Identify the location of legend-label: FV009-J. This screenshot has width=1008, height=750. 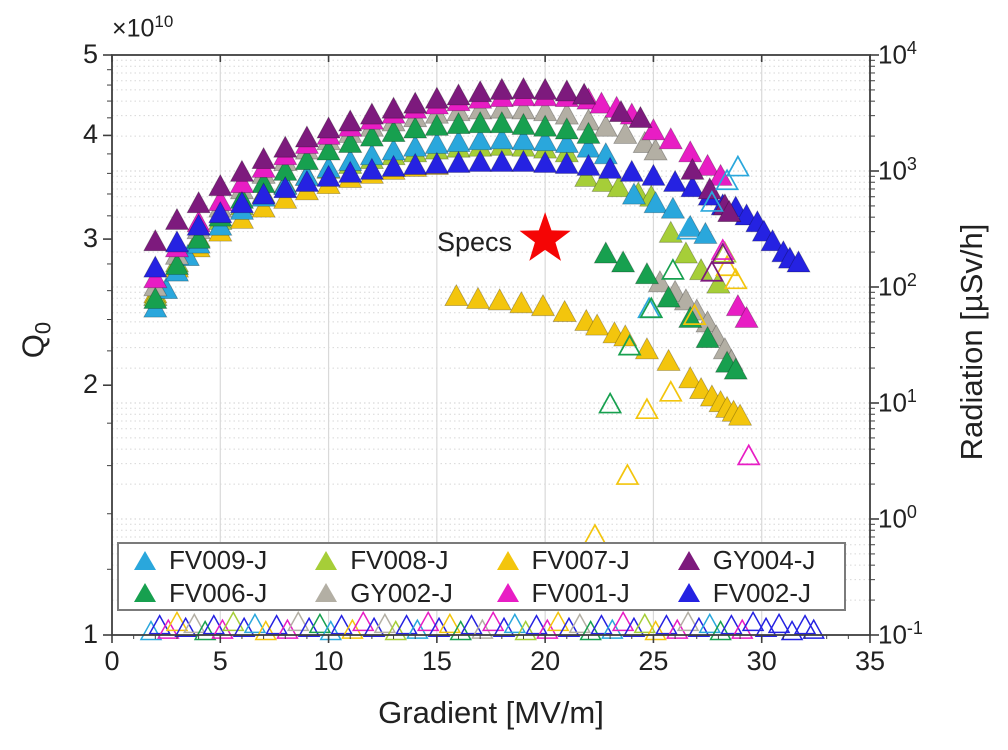
(218, 560).